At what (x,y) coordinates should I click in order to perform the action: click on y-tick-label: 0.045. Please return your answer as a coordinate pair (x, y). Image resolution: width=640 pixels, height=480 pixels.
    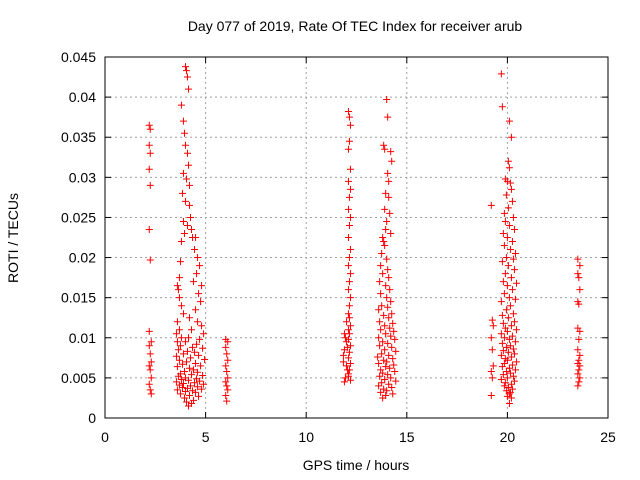
    Looking at the image, I should click on (78, 57).